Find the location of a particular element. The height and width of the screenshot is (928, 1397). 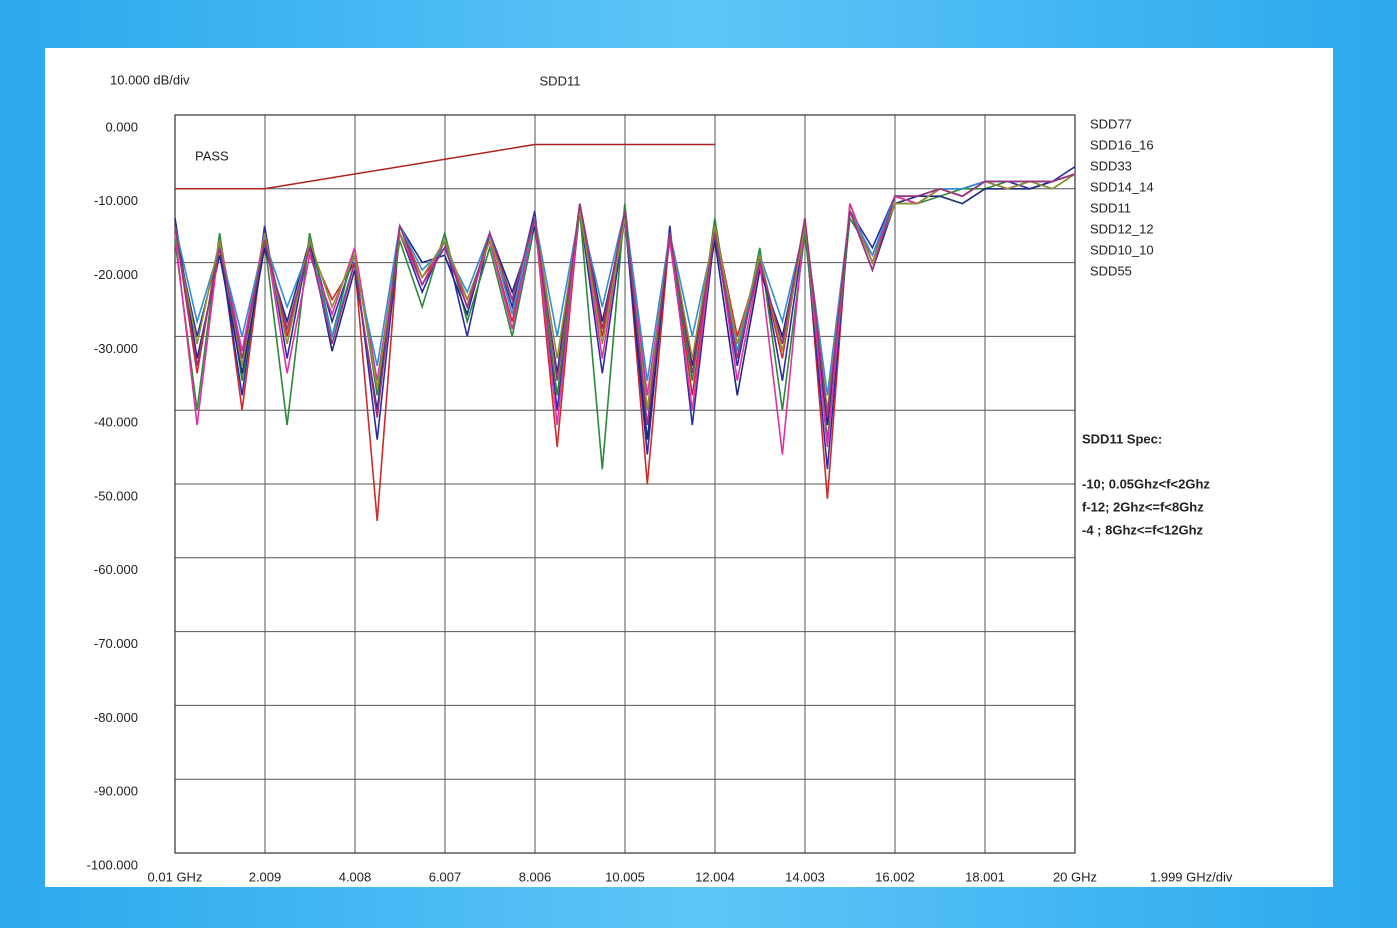

legend-entry: SDD12_12 is located at coordinates (1122, 228).